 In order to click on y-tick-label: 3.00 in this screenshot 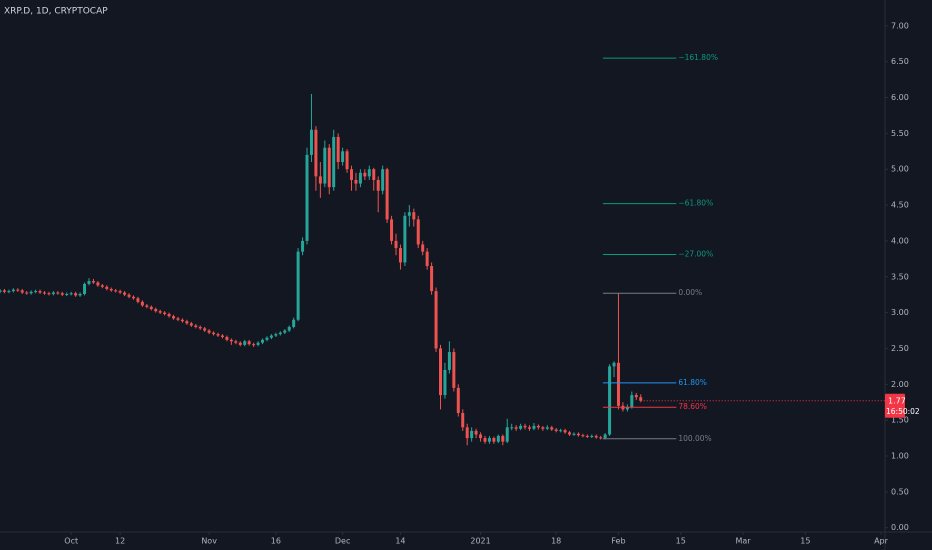, I will do `click(900, 312)`.